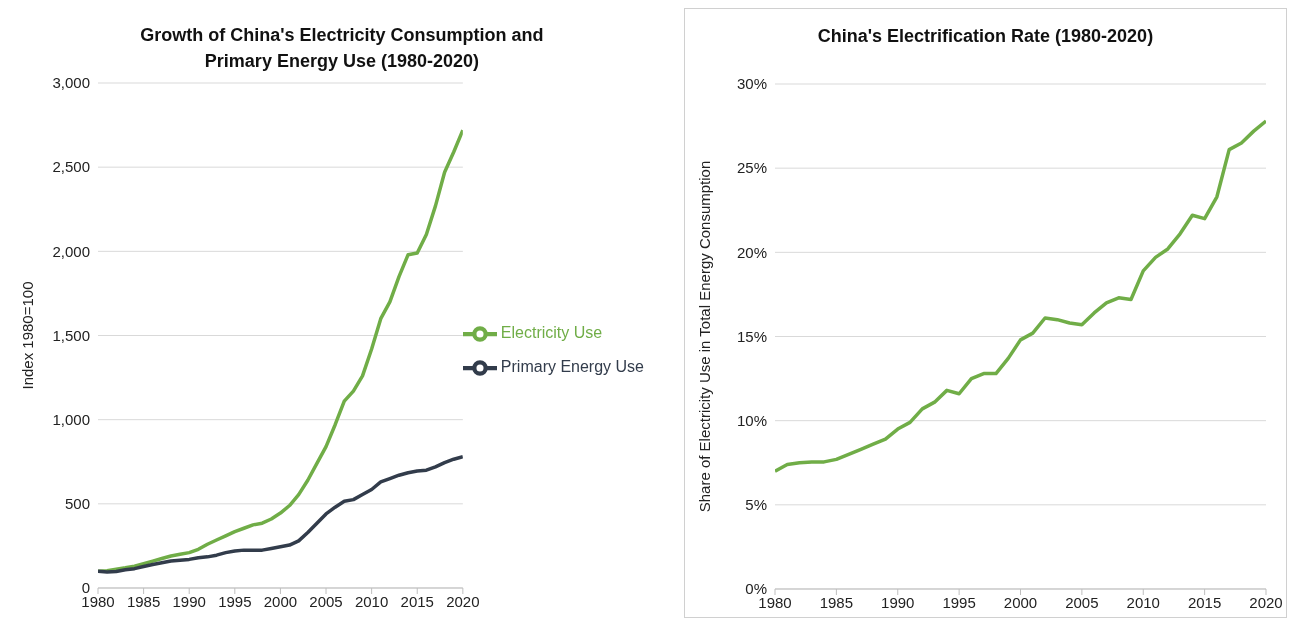  I want to click on legend-label: Primary Energy Use, so click(572, 366).